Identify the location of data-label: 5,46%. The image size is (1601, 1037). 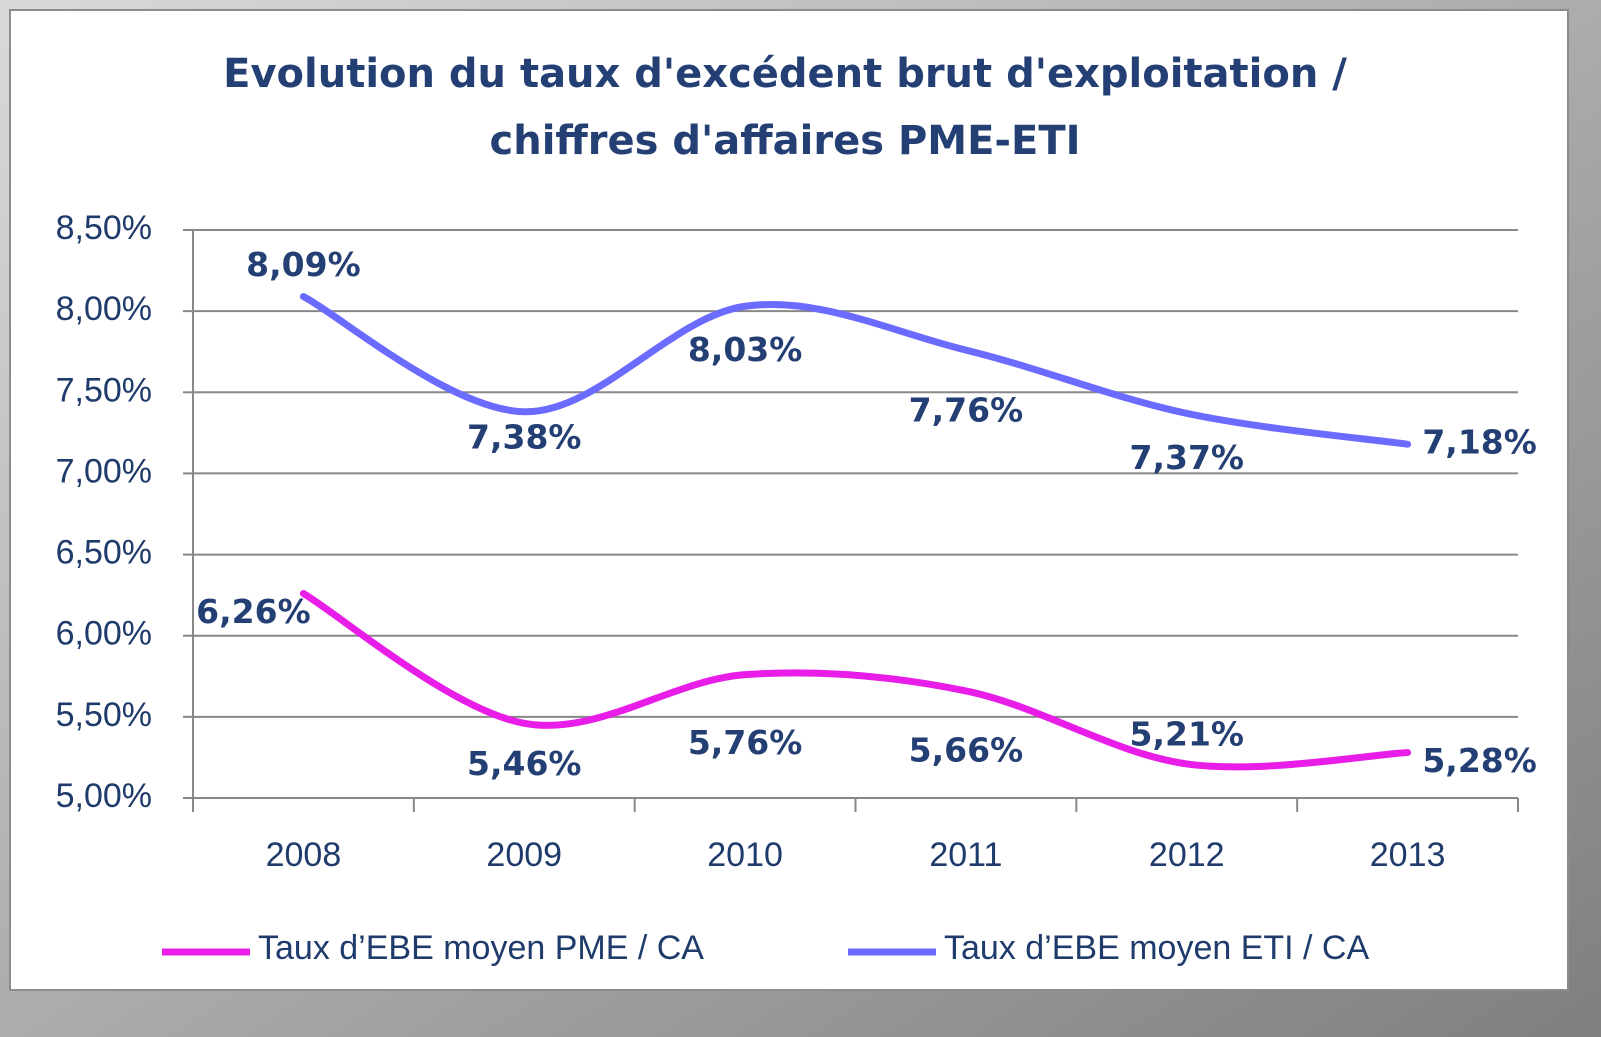
(524, 763).